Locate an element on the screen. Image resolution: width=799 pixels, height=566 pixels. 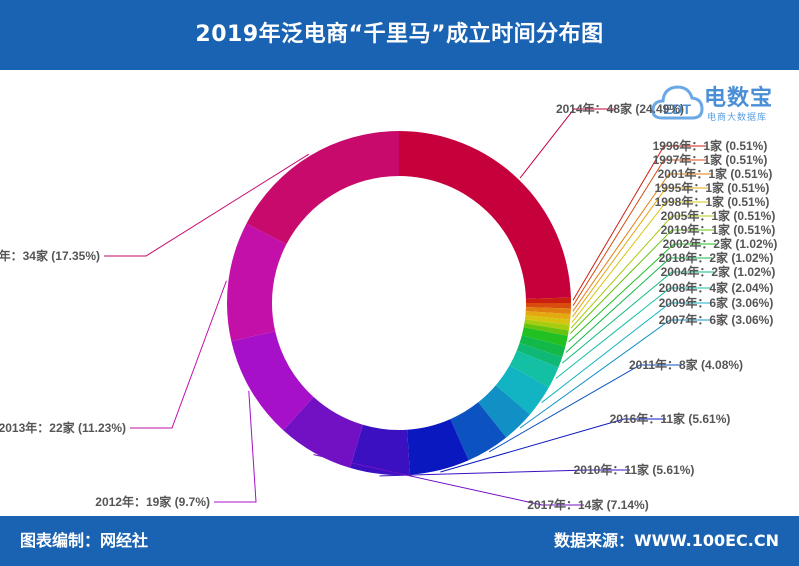
leader-line-1996 is located at coordinates (639, 223).